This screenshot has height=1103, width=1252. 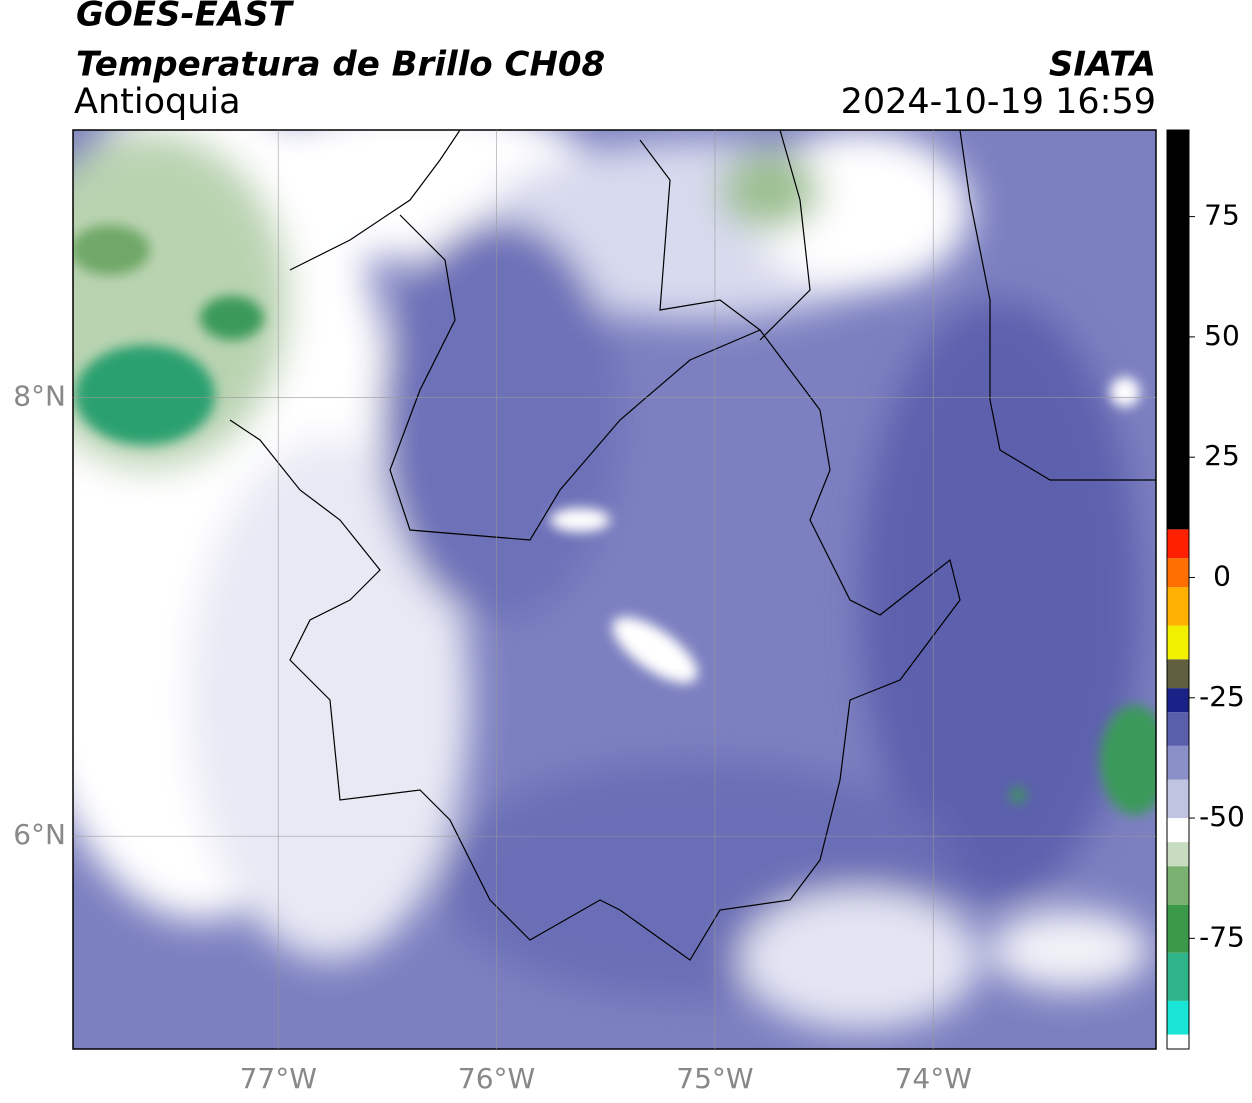 I want to click on colorbar-frame, so click(x=1178, y=589).